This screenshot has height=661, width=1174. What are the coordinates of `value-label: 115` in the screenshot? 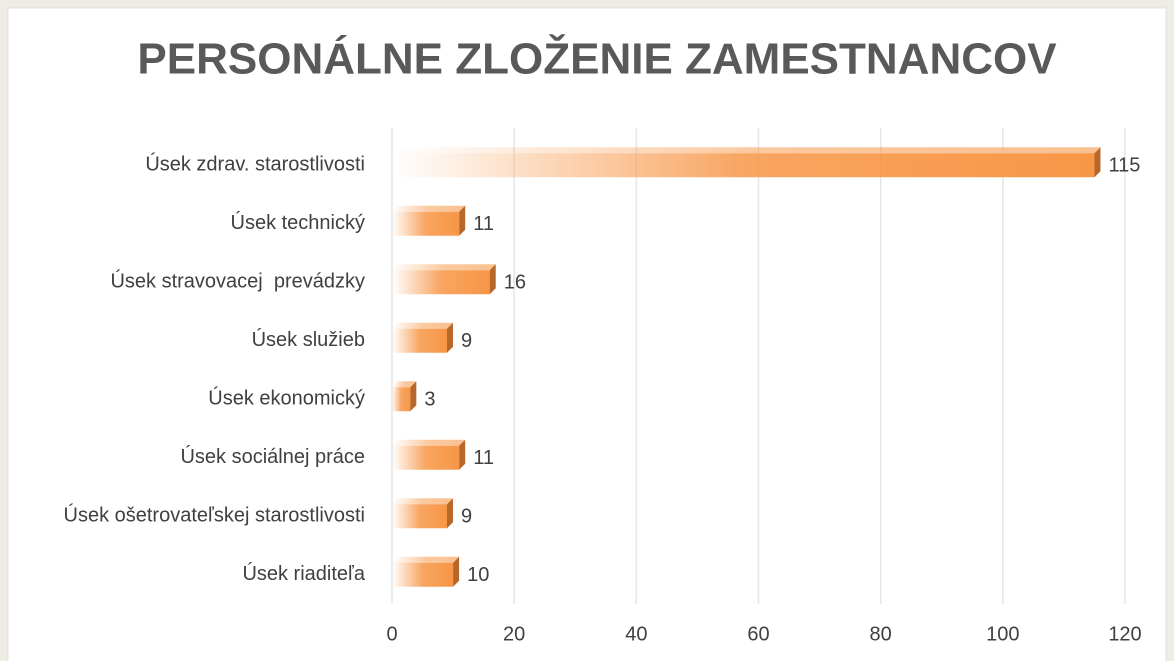 It's located at (1124, 166).